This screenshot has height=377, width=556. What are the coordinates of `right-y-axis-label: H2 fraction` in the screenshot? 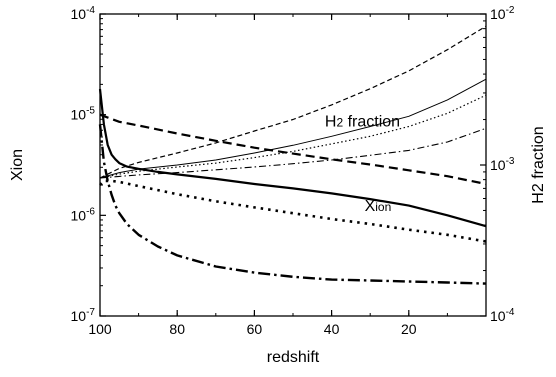 It's located at (538, 164).